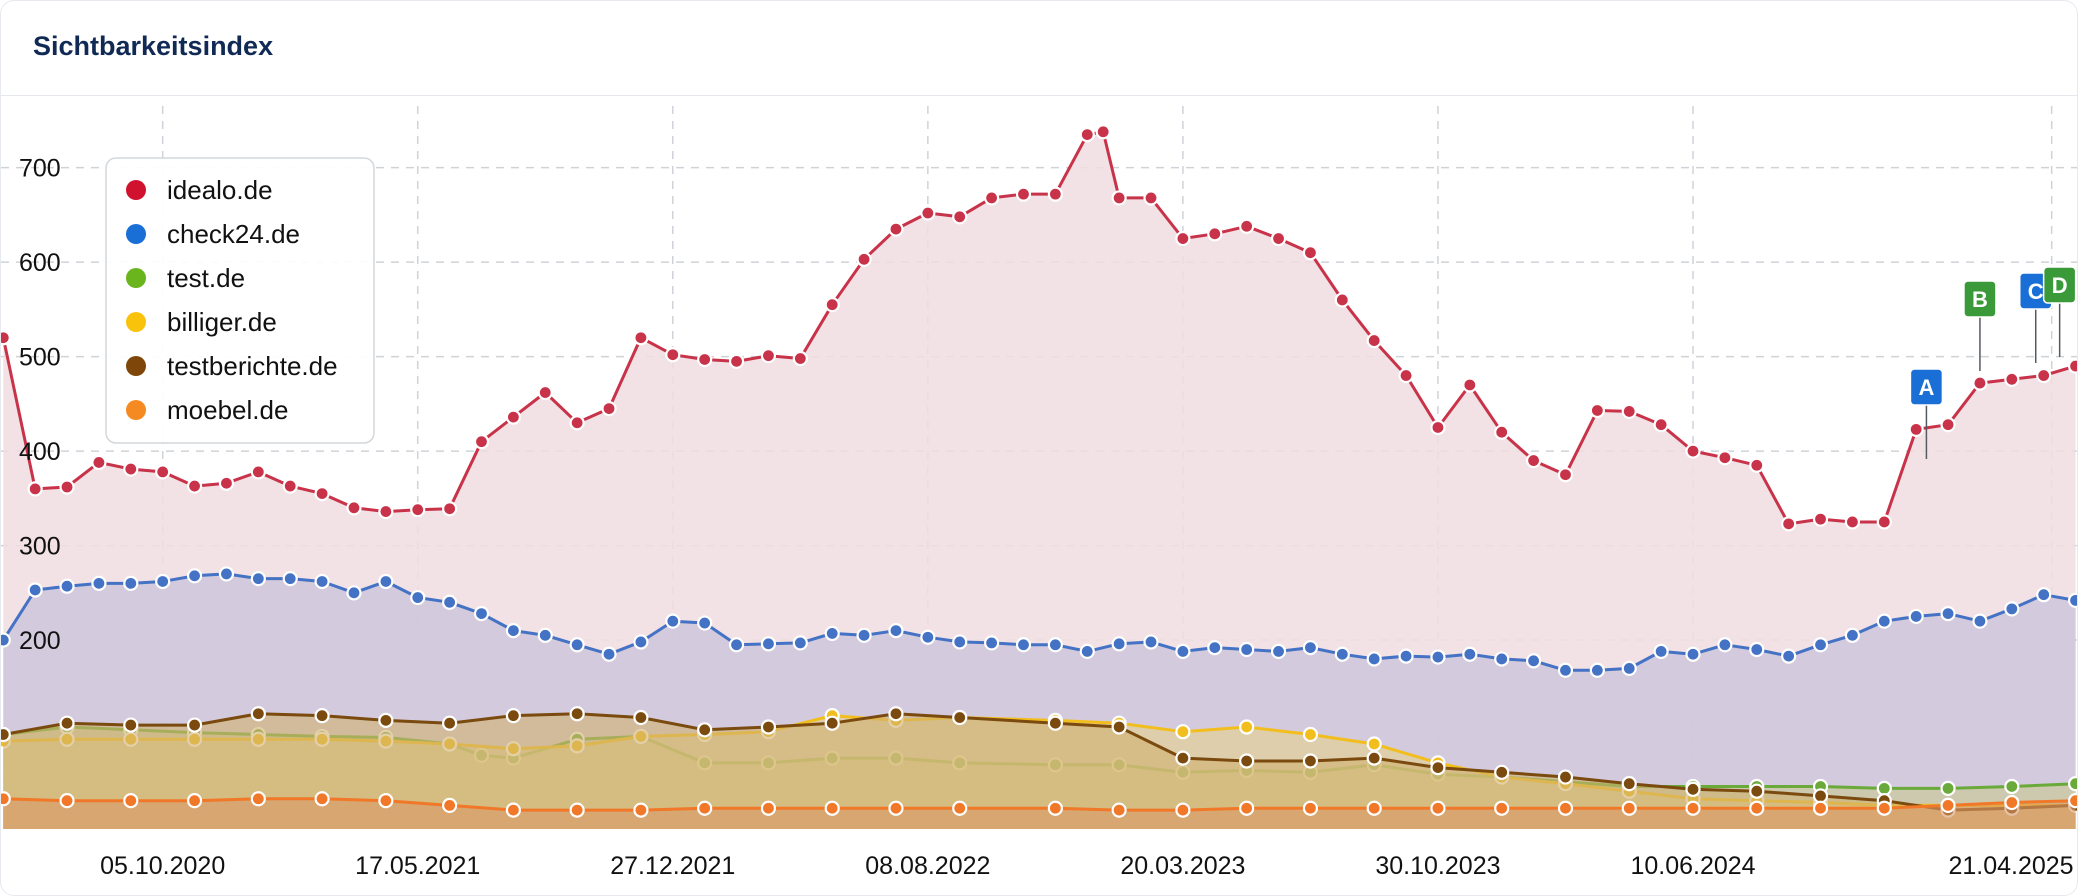  Describe the element at coordinates (162, 866) in the screenshot. I see `x-tick-label: 05.10.2020` at that location.